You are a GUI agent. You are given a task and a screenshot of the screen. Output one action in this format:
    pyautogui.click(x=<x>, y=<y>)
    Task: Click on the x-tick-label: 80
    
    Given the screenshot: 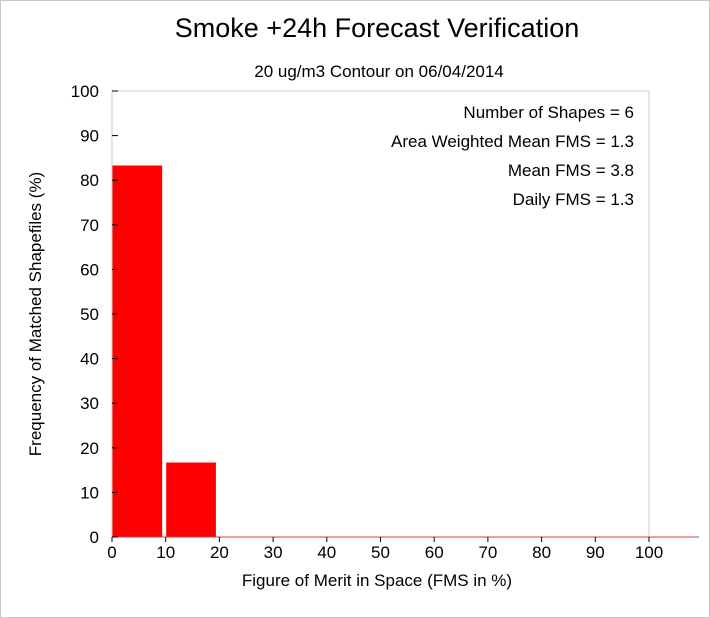 What is the action you would take?
    pyautogui.click(x=541, y=552)
    